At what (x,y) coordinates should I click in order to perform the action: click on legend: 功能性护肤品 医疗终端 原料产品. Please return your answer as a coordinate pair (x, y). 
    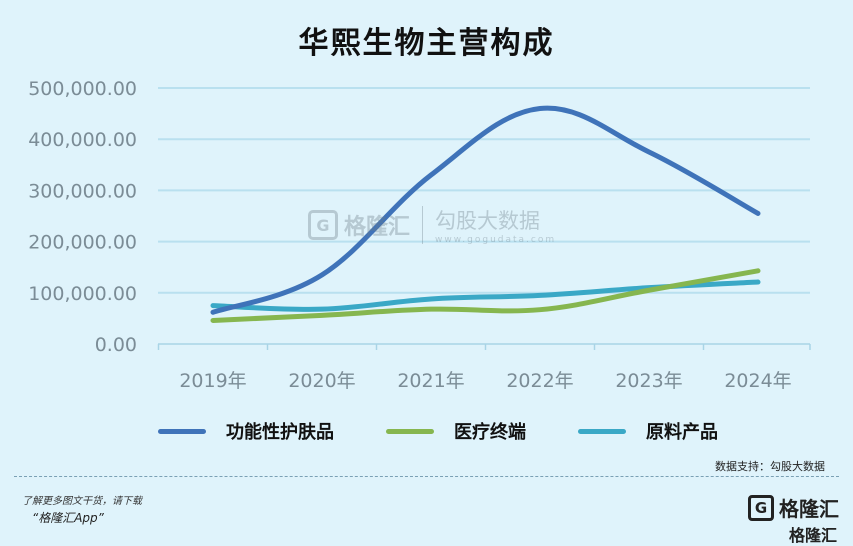
    Looking at the image, I should click on (426, 433).